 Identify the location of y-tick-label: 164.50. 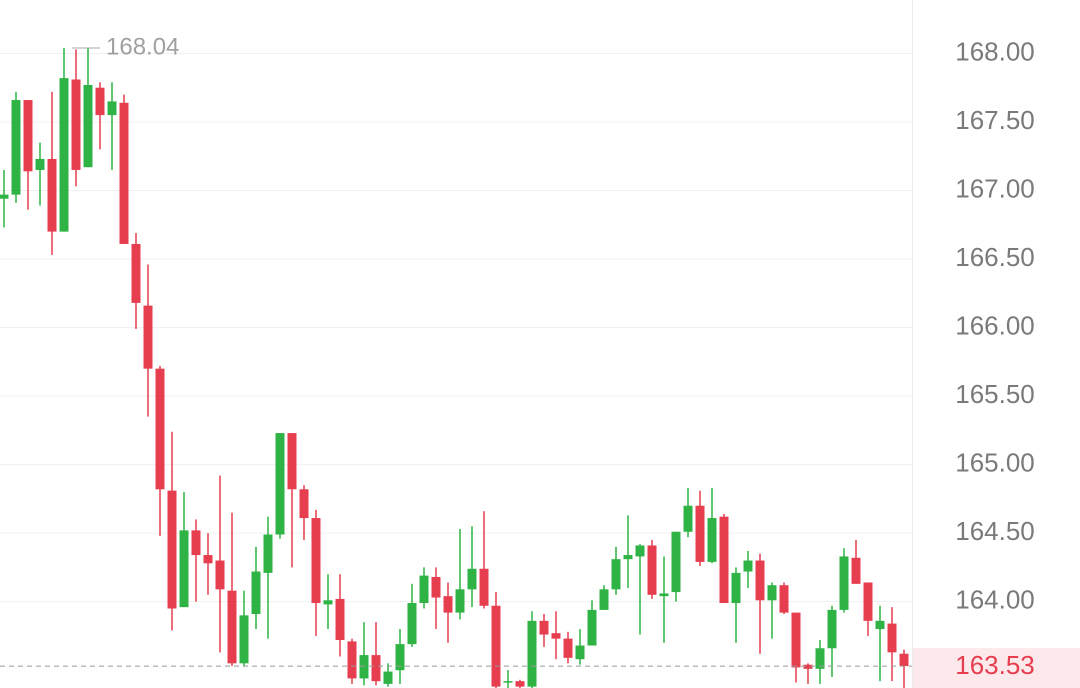
(995, 531).